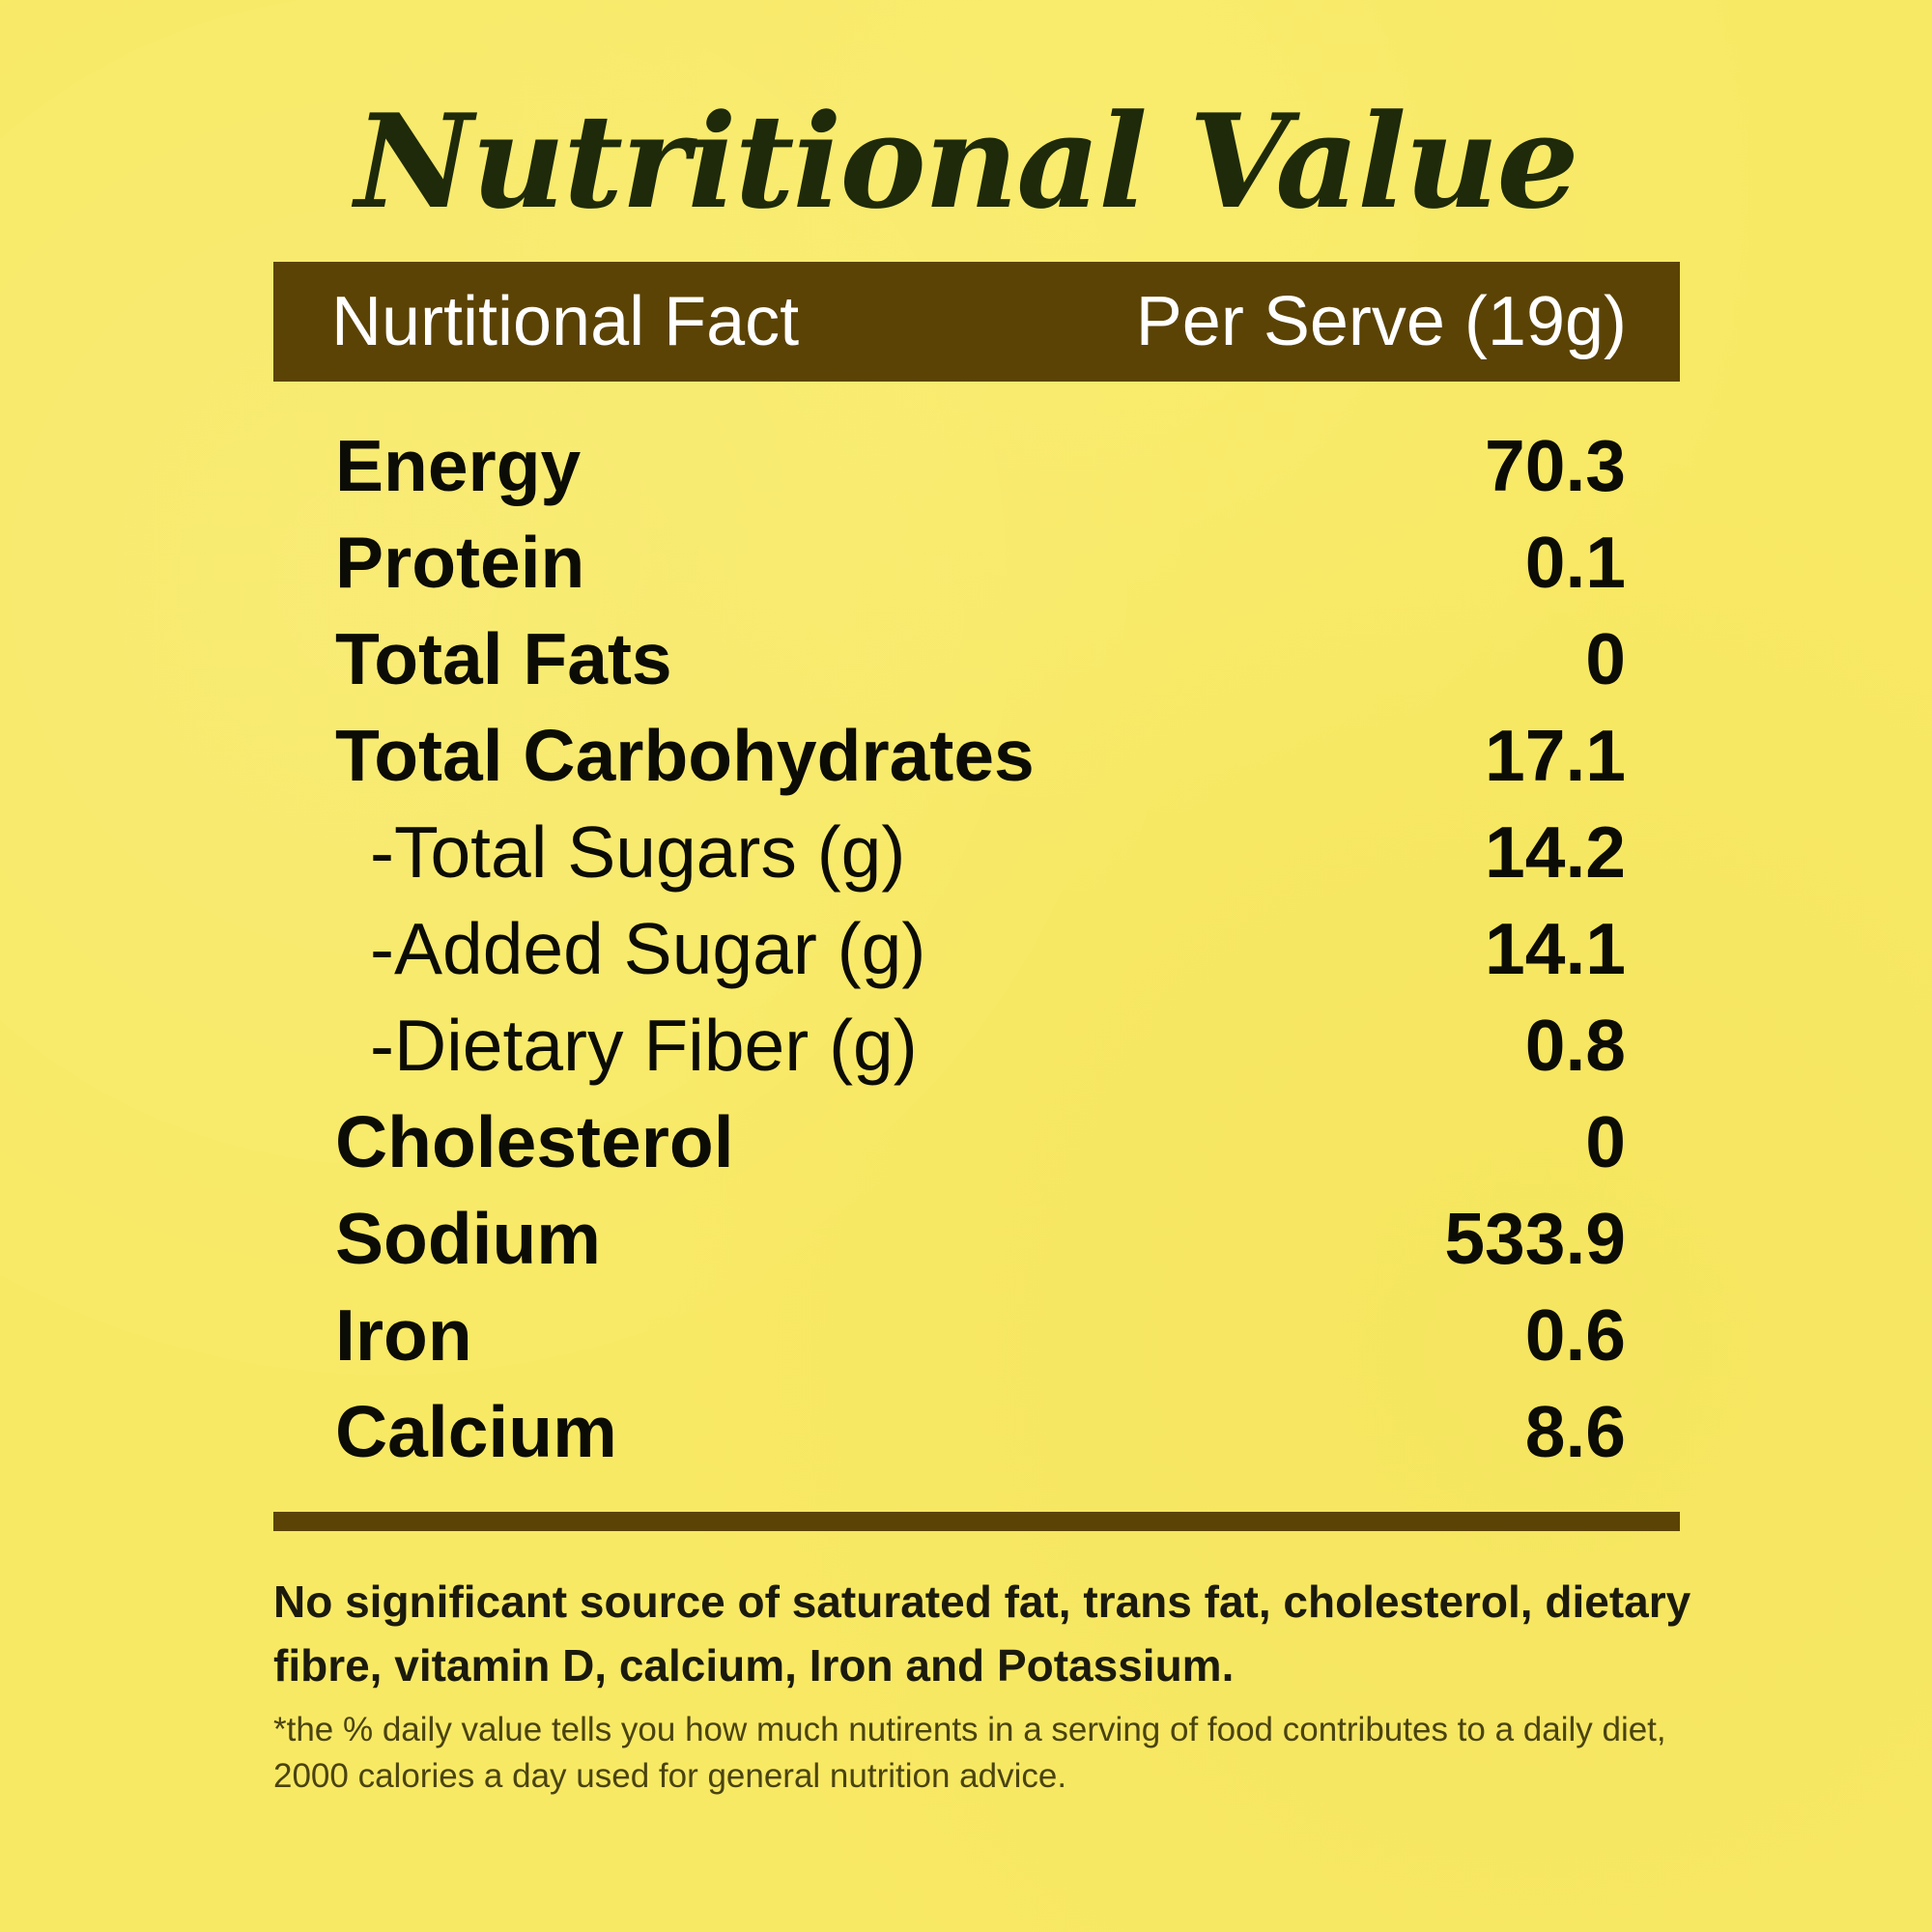 This screenshot has width=1932, height=1932. Describe the element at coordinates (1555, 465) in the screenshot. I see `nutrient-value: 70.3` at that location.